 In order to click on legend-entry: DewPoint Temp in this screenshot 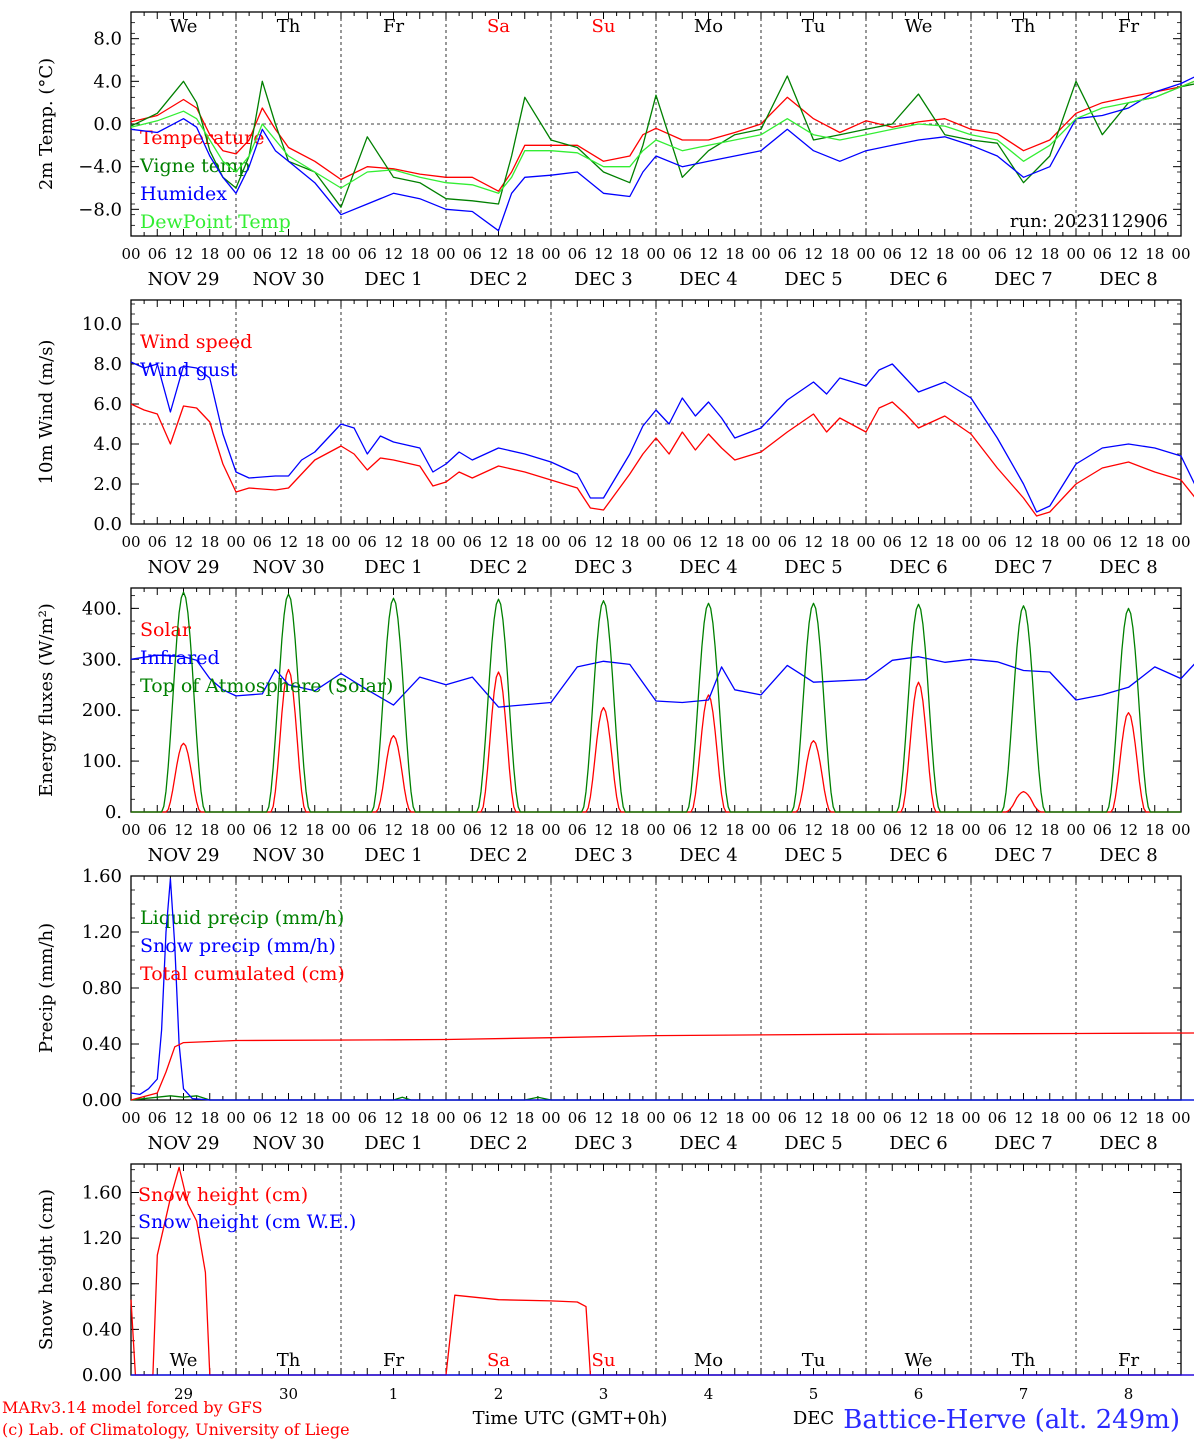, I will do `click(215, 222)`.